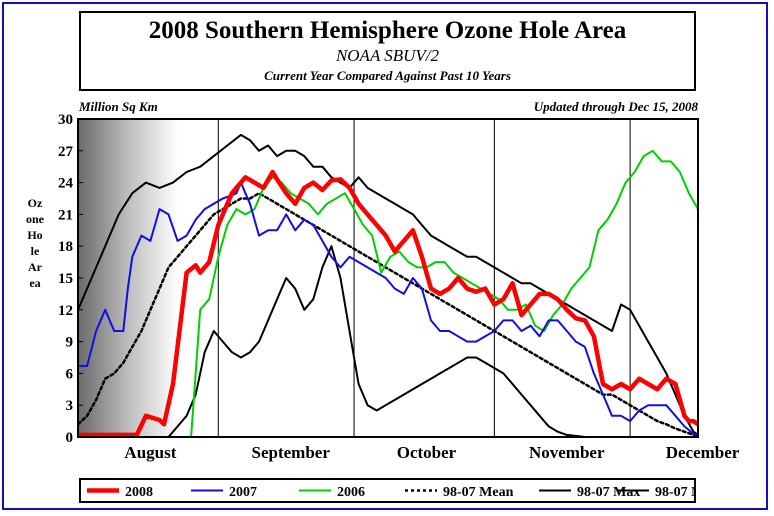 Image resolution: width=774 pixels, height=516 pixels. What do you see at coordinates (118, 106) in the screenshot?
I see `units-label: Million Sq Km` at bounding box center [118, 106].